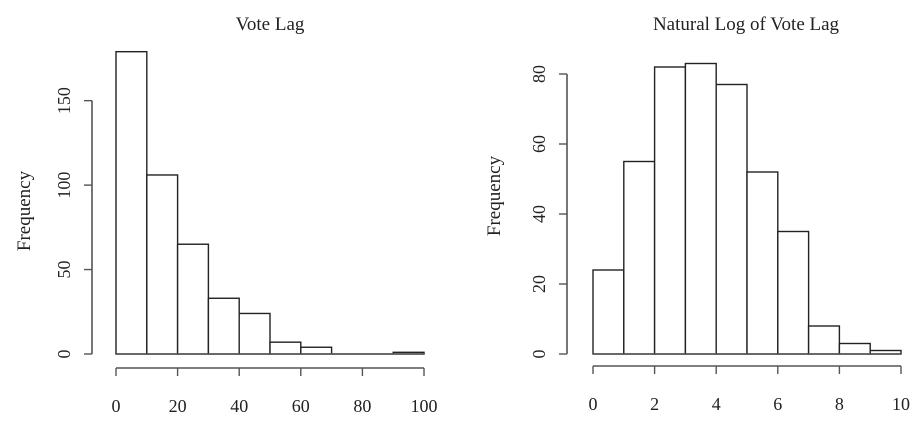  I want to click on x-tick-label: 20, so click(178, 406).